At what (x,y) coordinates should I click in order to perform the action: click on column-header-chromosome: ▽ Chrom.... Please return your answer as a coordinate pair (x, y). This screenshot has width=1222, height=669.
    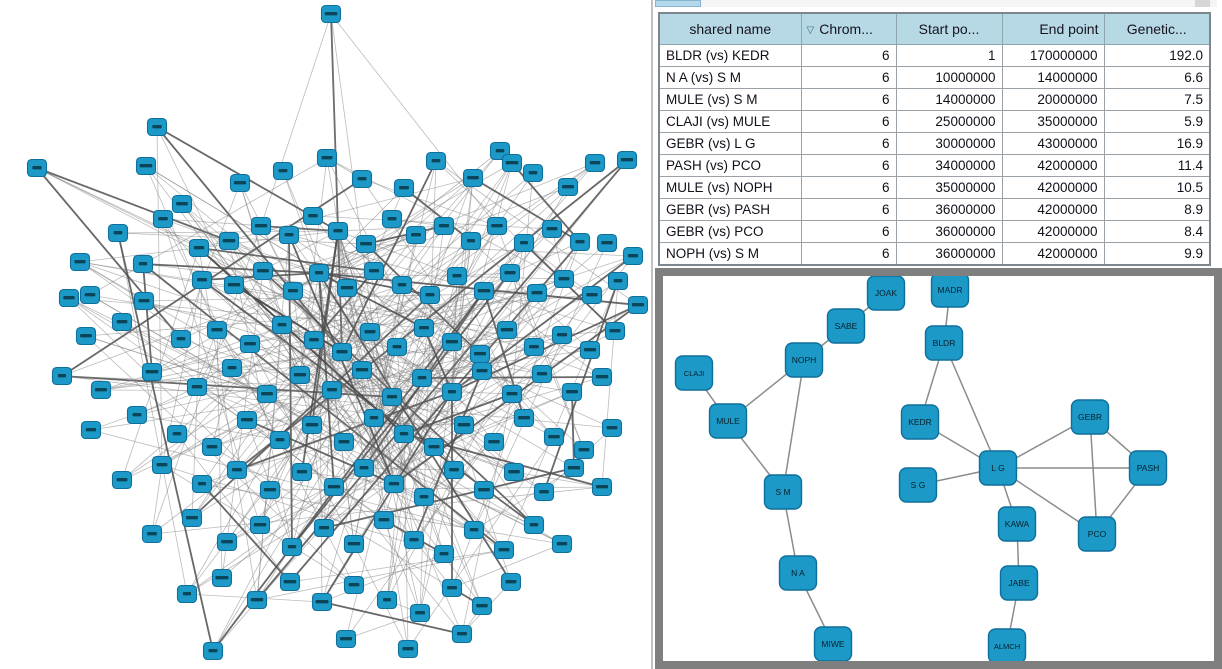
    Looking at the image, I should click on (848, 28).